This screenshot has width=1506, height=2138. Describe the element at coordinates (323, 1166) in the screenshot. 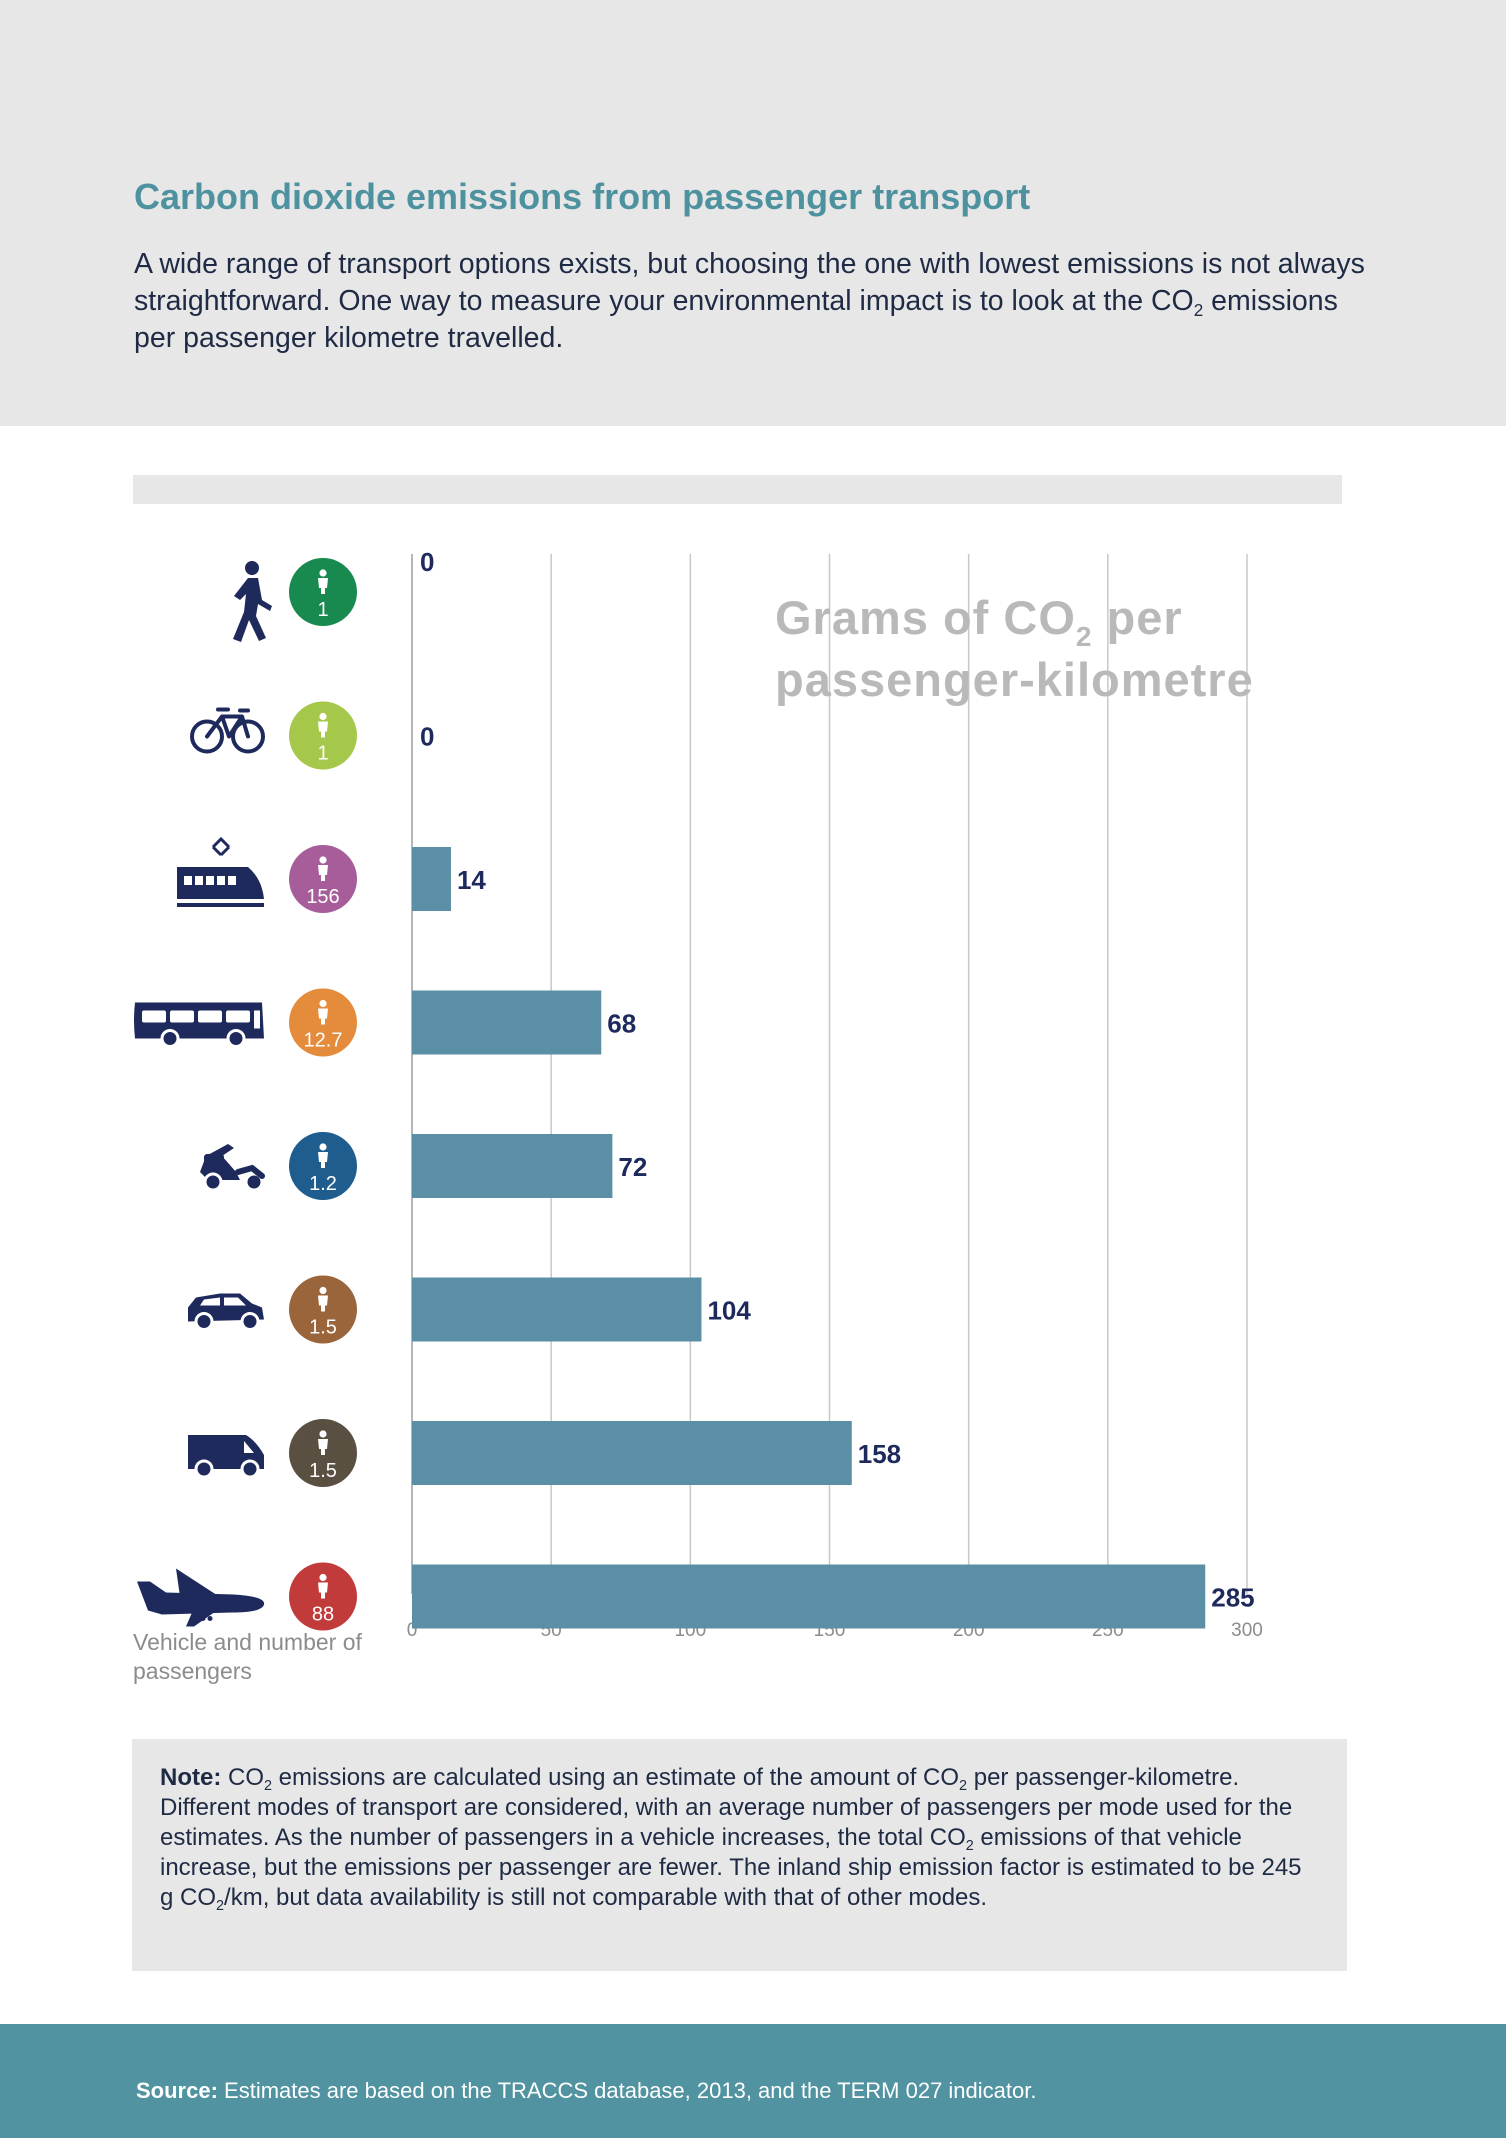

I see `passenger-badge: 1.2` at that location.